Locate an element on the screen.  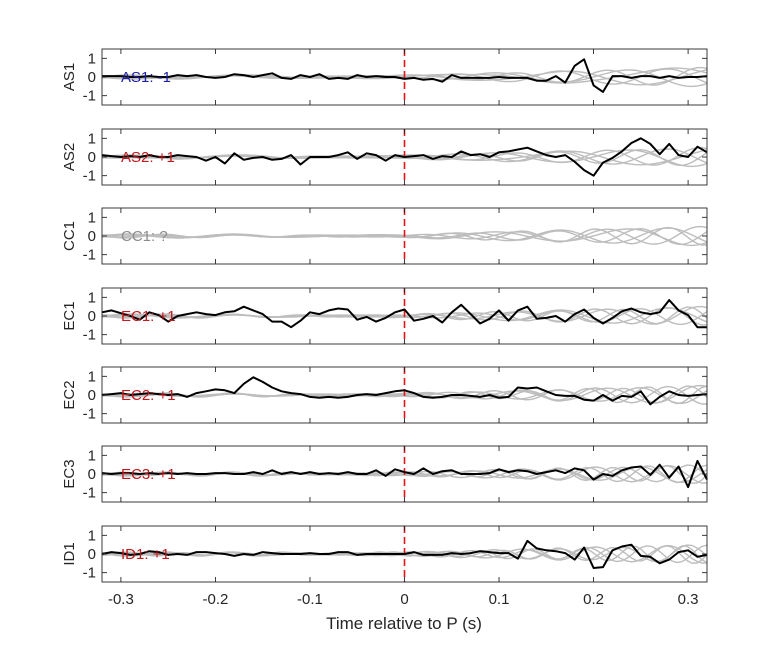
polarity-annotation: EC3: +1 is located at coordinates (148, 474).